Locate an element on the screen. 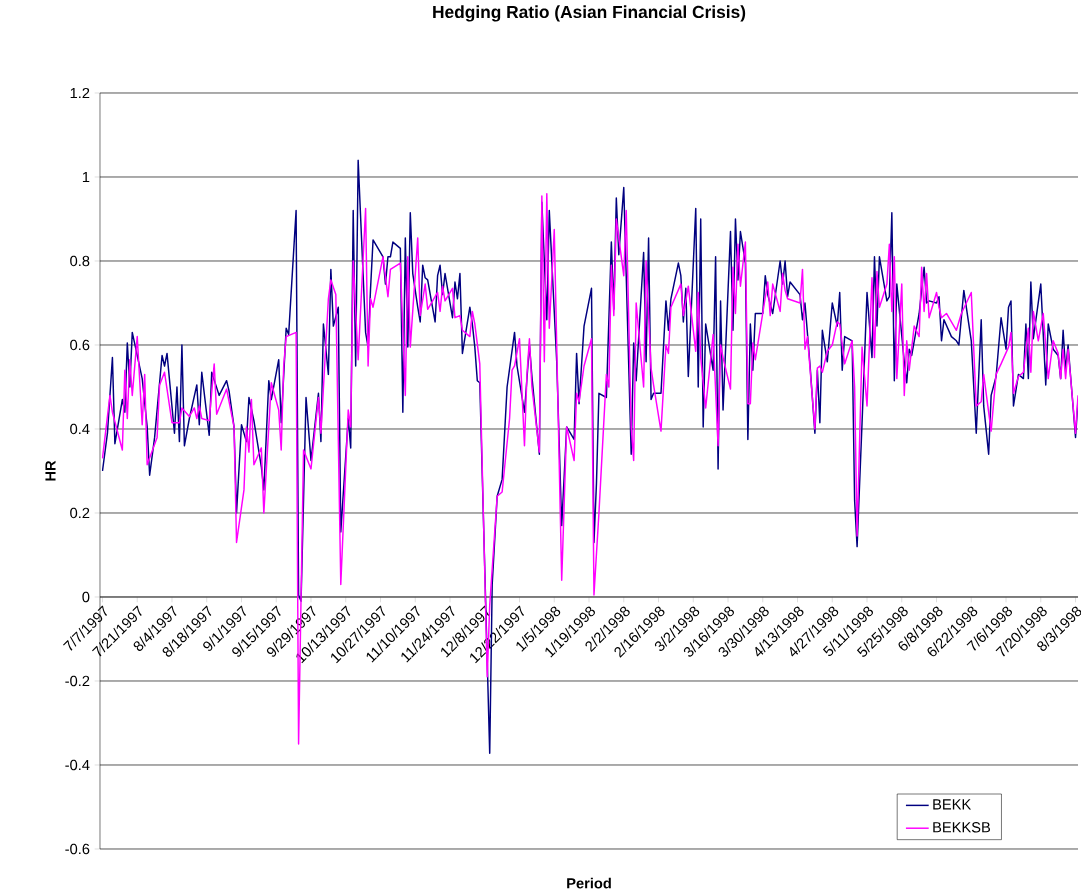 Image resolution: width=1081 pixels, height=896 pixels. y-tick-label: 1 is located at coordinates (86, 177).